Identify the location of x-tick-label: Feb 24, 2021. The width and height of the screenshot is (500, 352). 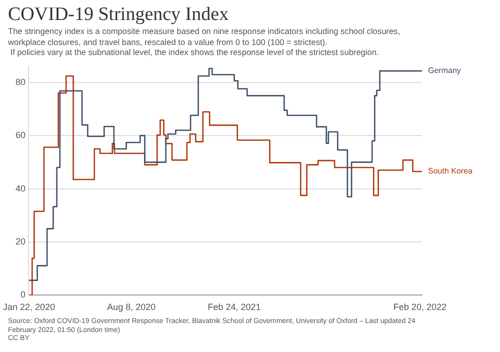
(234, 307).